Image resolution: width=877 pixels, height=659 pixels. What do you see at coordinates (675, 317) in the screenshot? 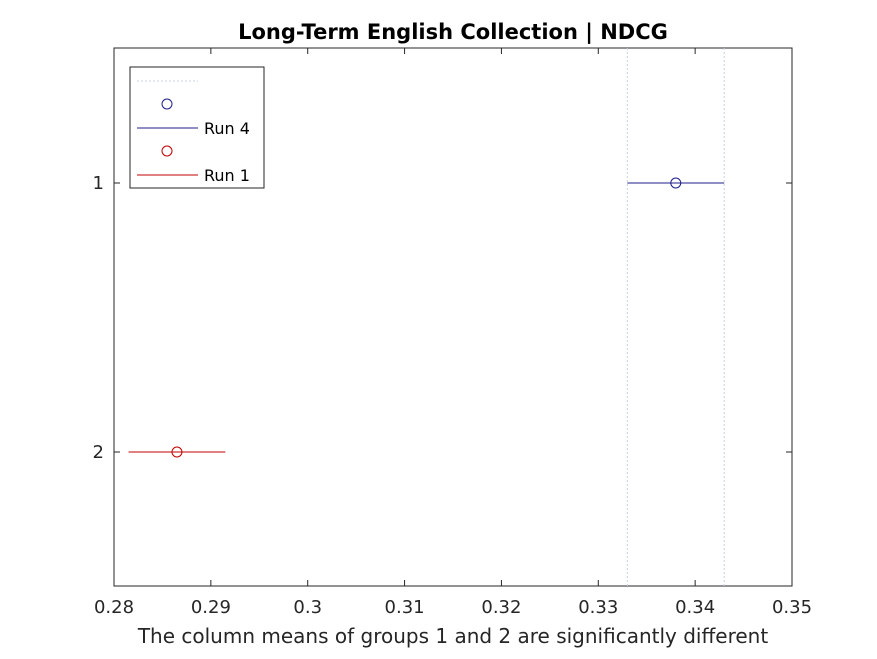
I see `reference-lines` at bounding box center [675, 317].